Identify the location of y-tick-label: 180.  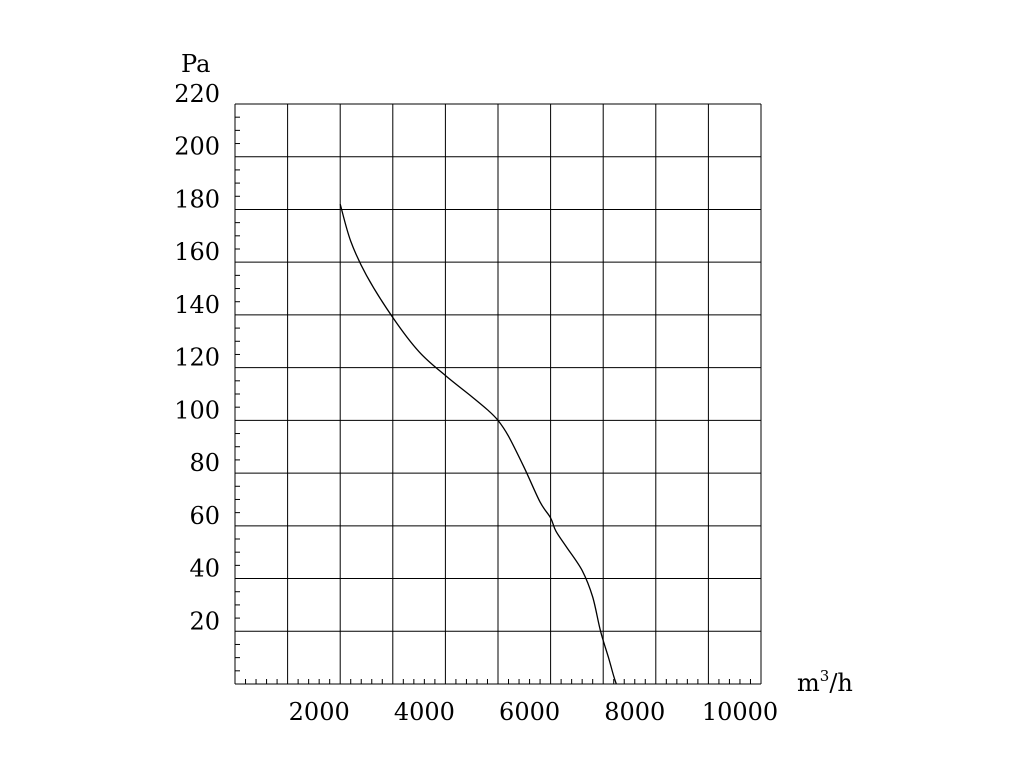
(197, 199).